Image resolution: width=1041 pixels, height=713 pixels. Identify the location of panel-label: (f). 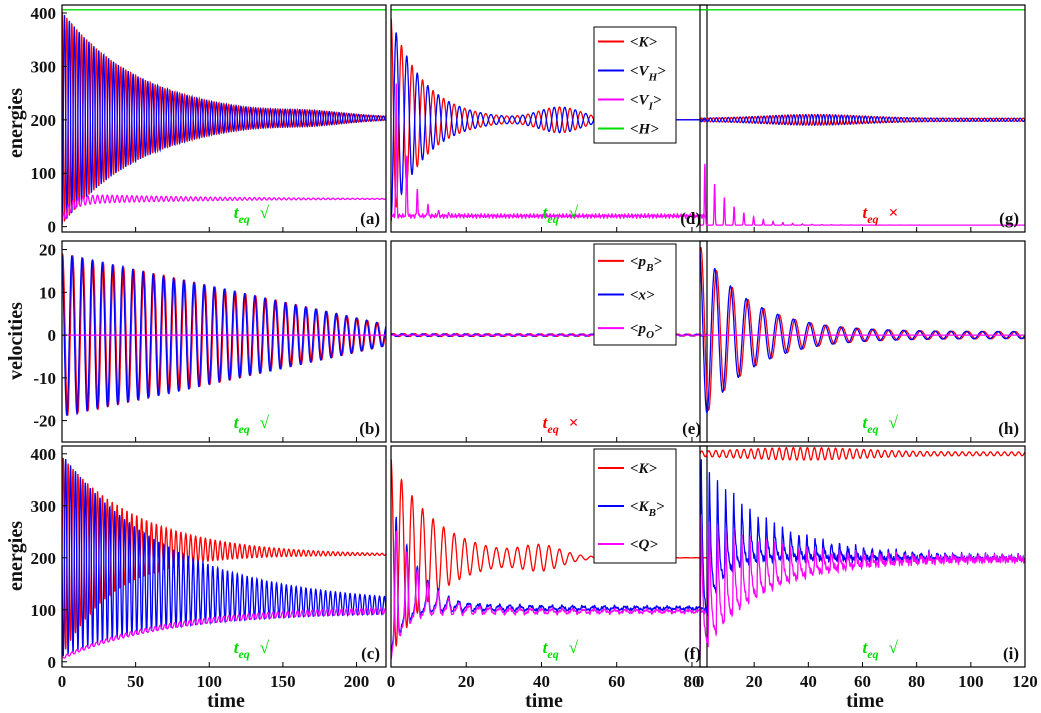
(692, 653).